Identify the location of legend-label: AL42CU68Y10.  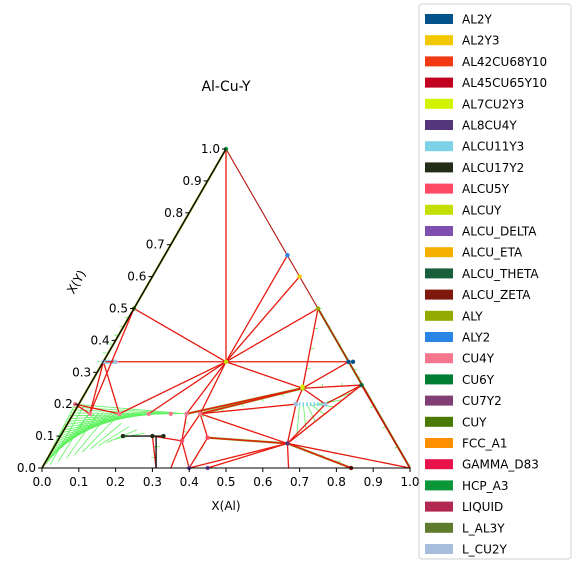
(504, 62).